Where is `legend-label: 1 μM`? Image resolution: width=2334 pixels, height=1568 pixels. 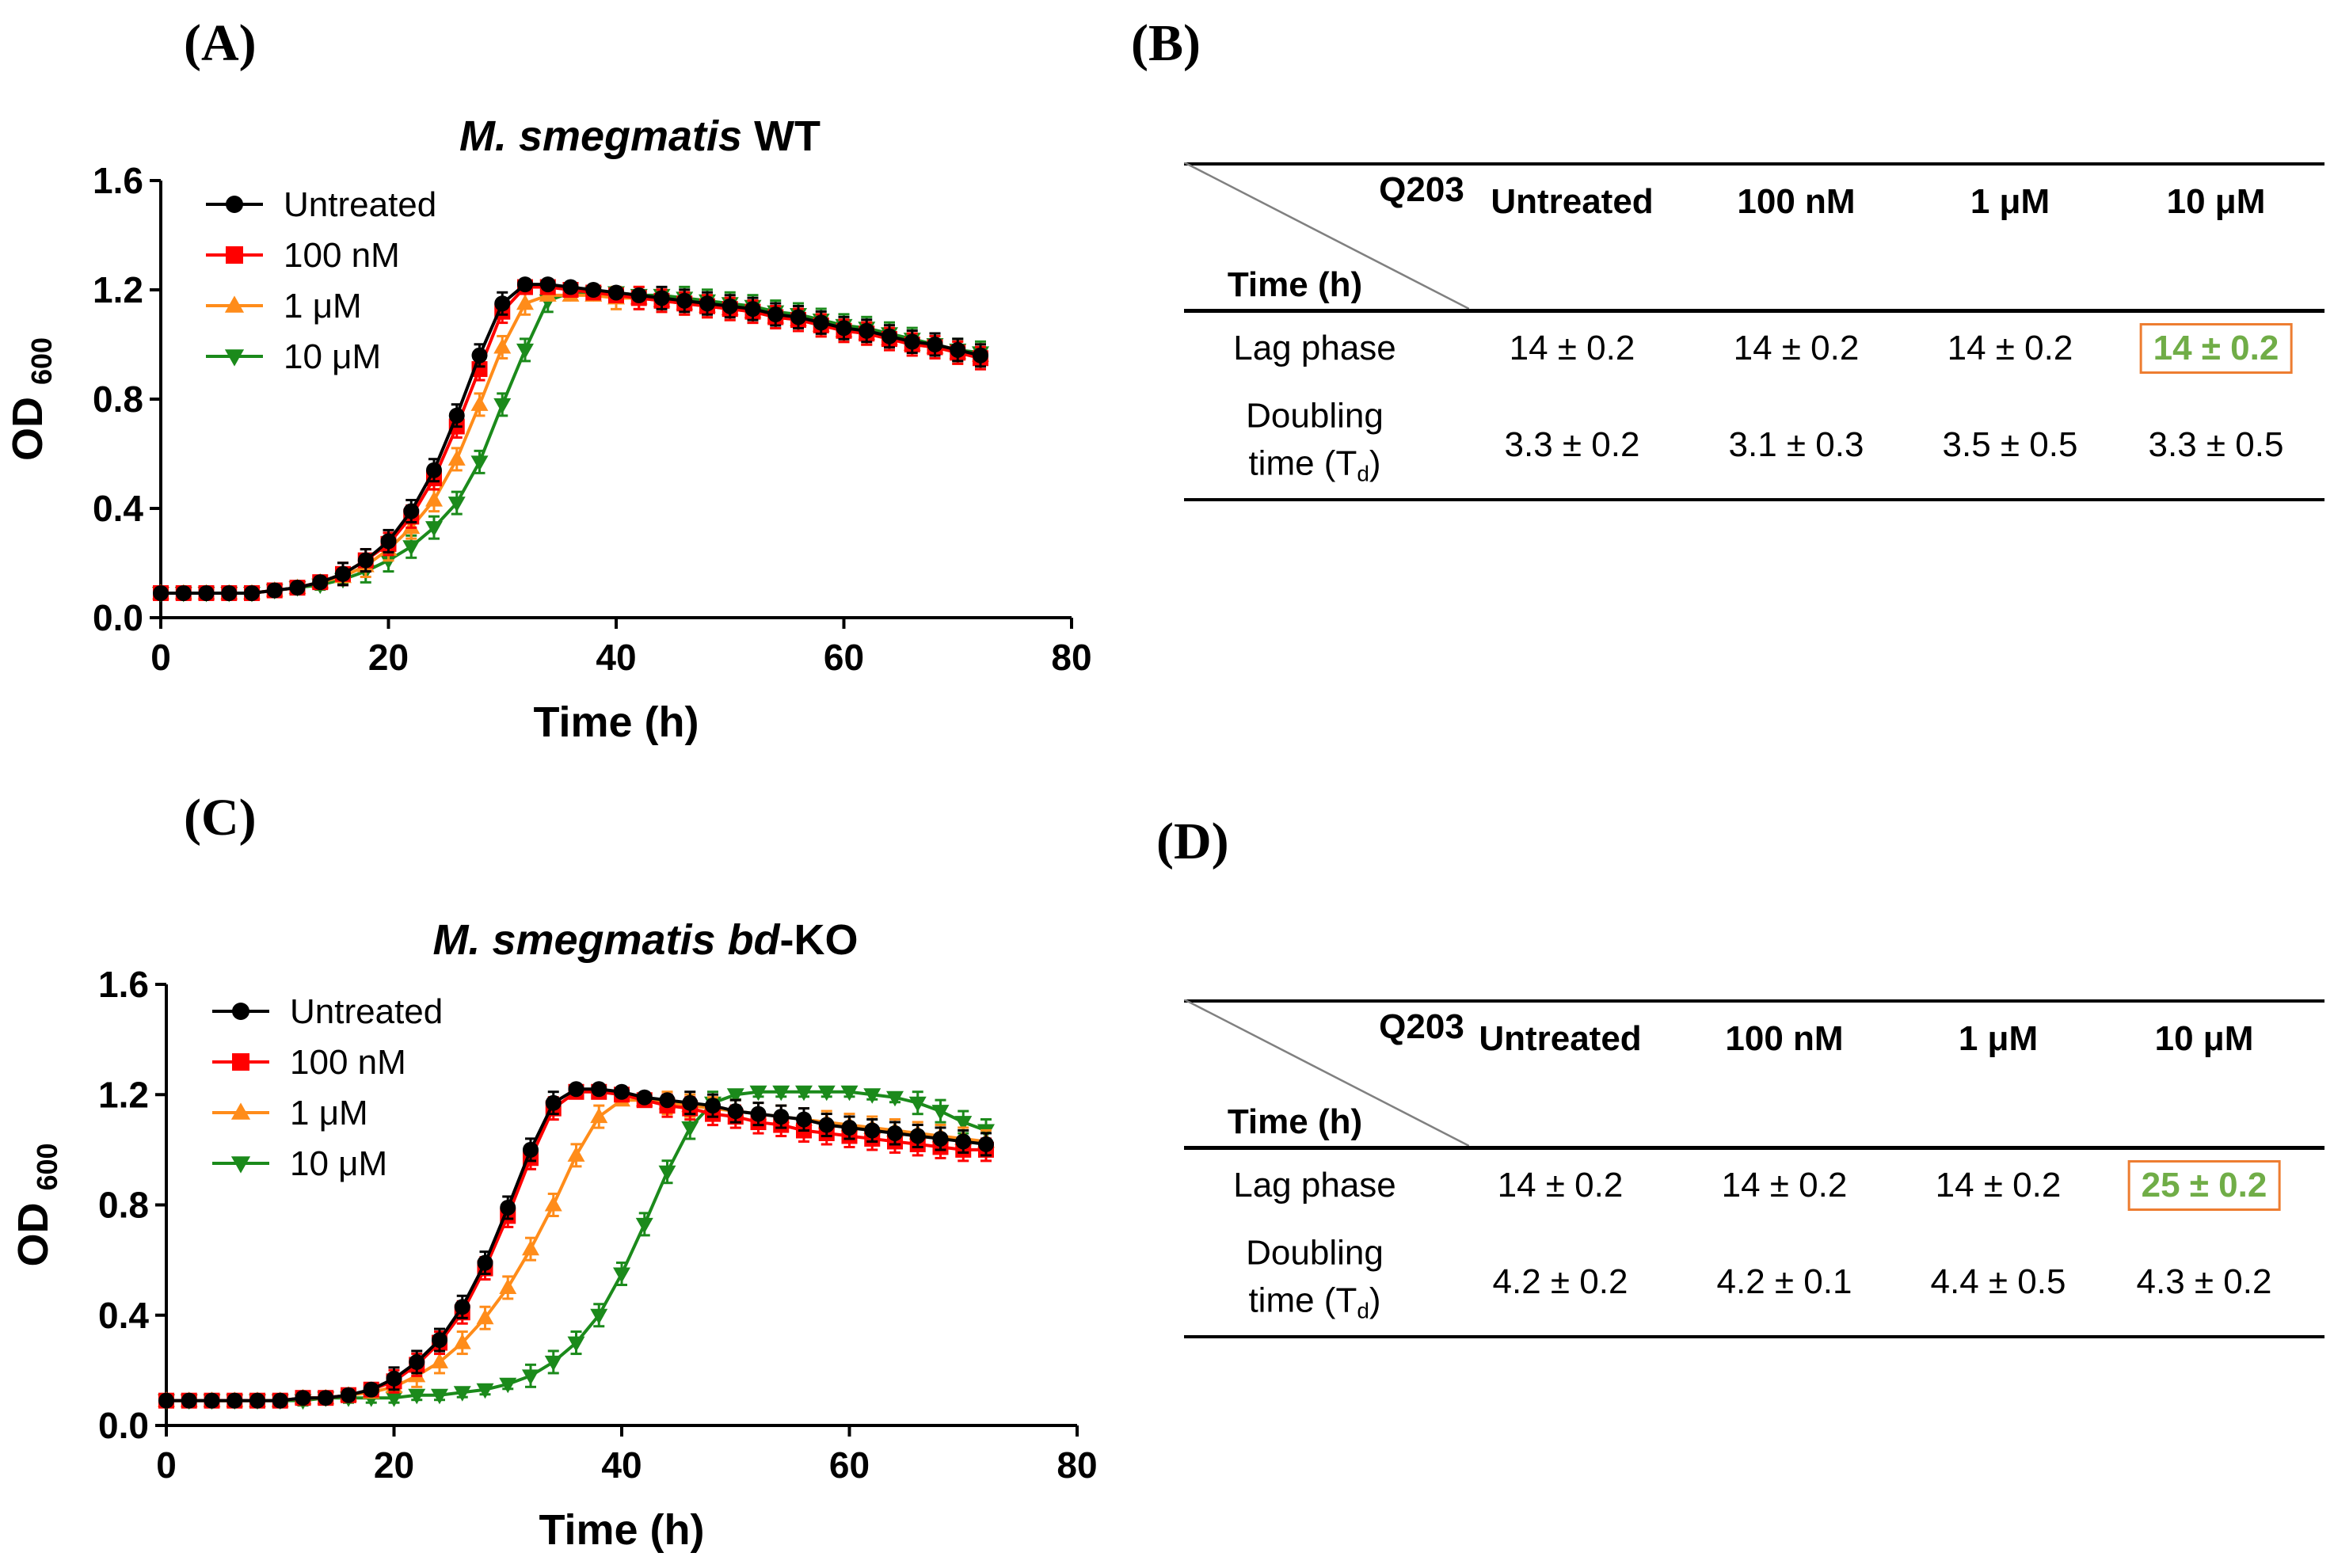 legend-label: 1 μM is located at coordinates (323, 306).